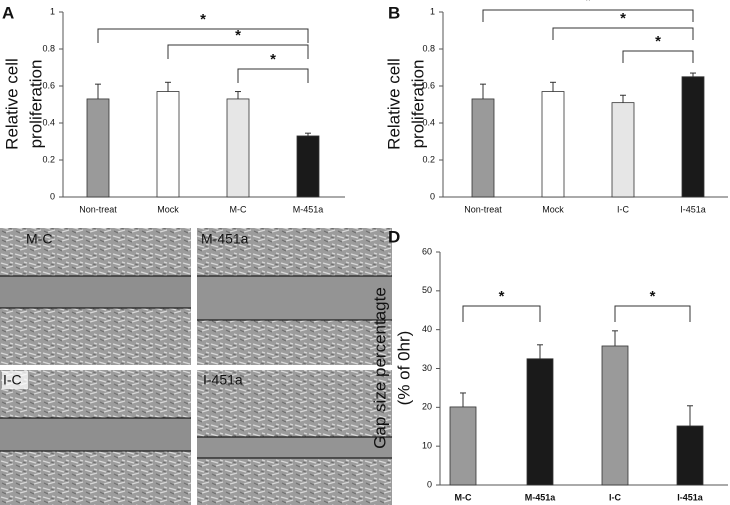 This screenshot has height=505, width=730. I want to click on image-label: M-451a, so click(225, 239).